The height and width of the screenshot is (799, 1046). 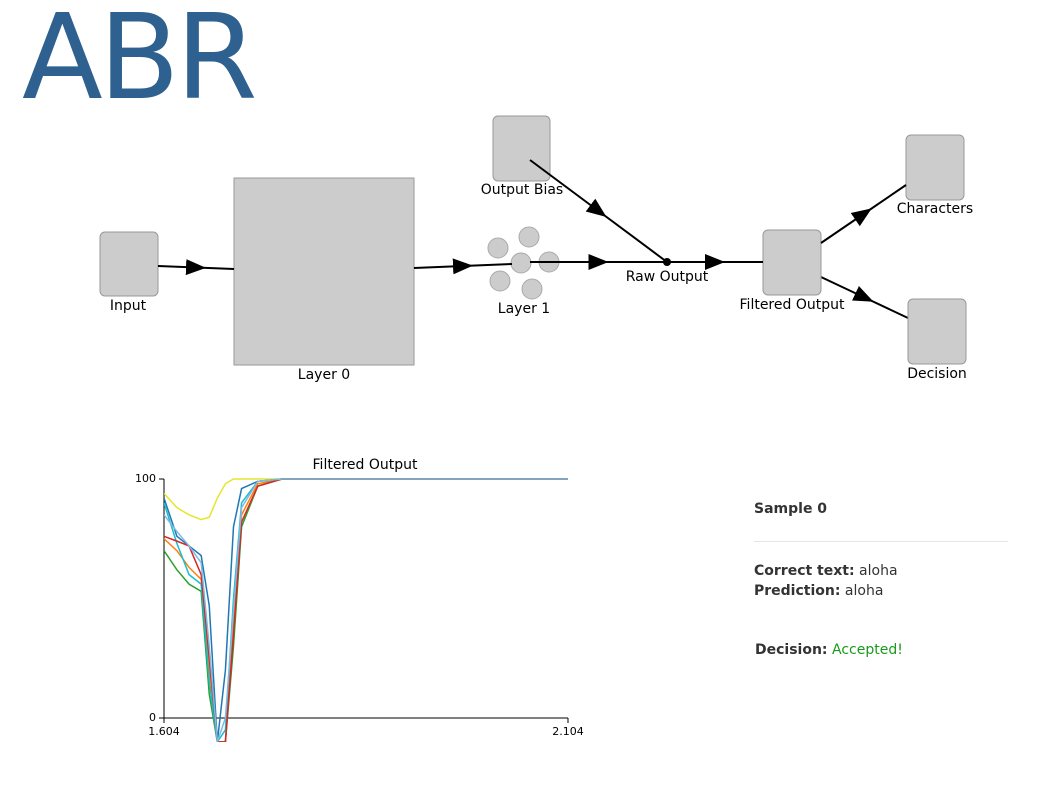 I want to click on sample-title: Sample 0, so click(x=790, y=509).